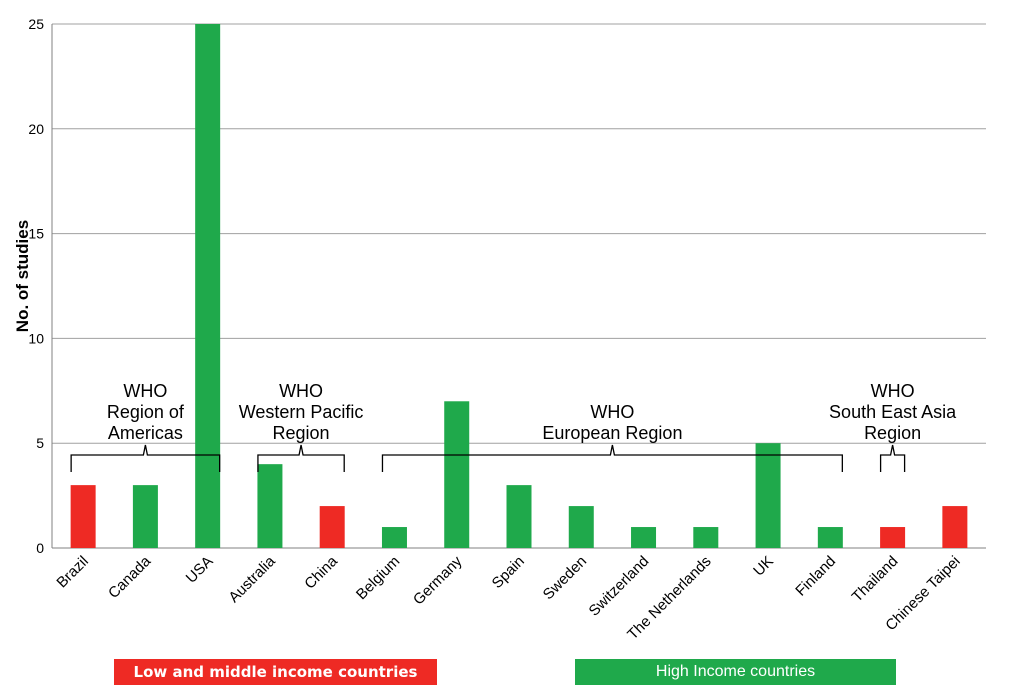 The image size is (1024, 700). What do you see at coordinates (145, 516) in the screenshot?
I see `bar-canada` at bounding box center [145, 516].